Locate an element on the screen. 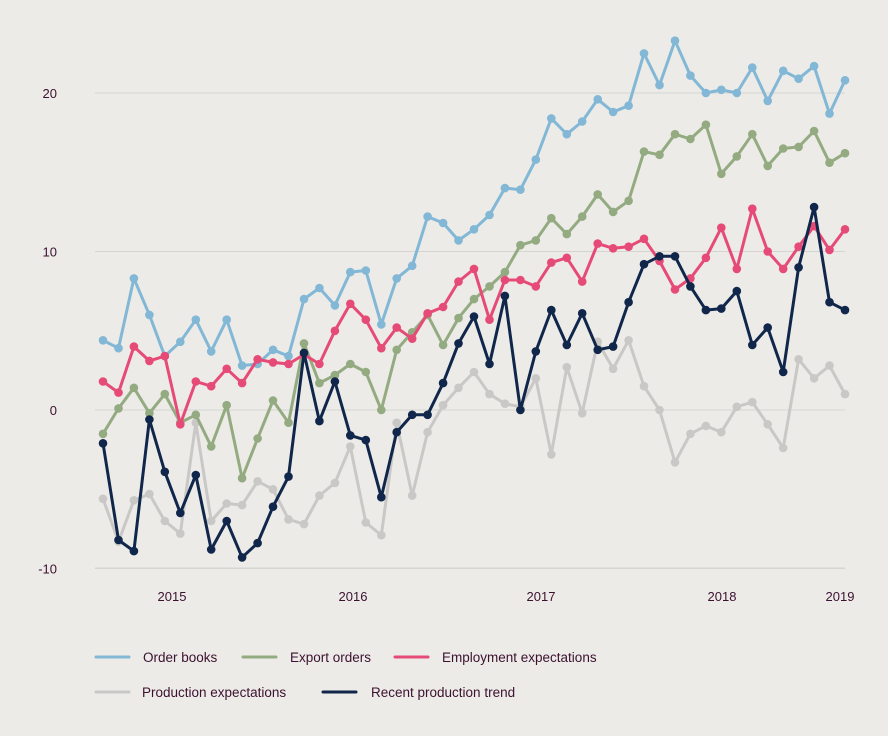 This screenshot has height=736, width=888. x-tick-label: 2019 is located at coordinates (840, 596).